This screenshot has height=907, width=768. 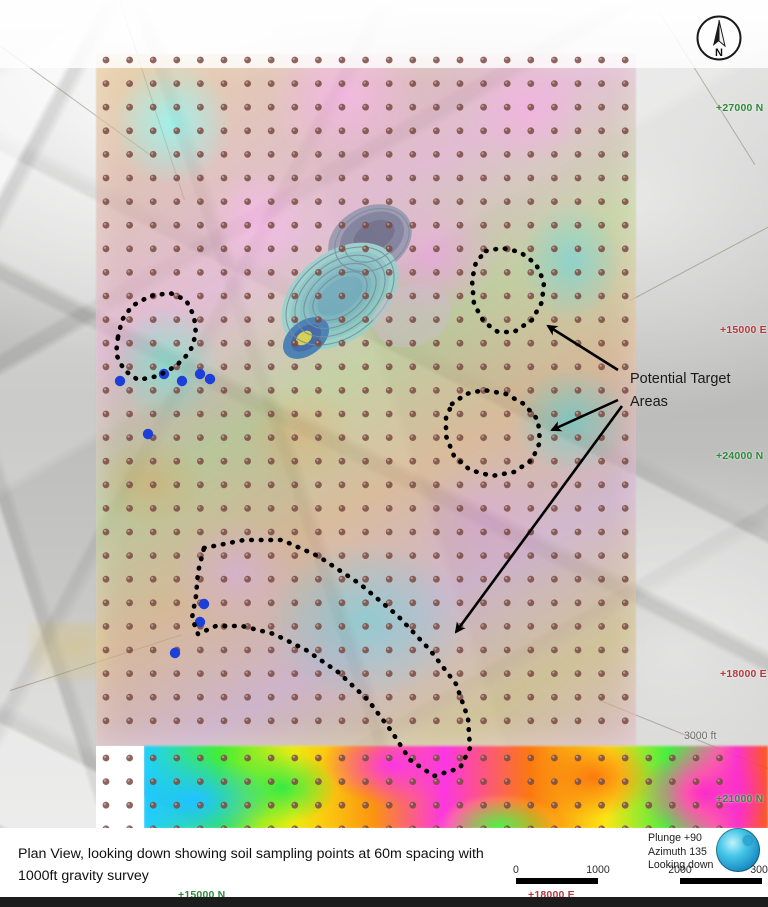 I want to click on arrow-to-south-target, so click(x=539, y=519).